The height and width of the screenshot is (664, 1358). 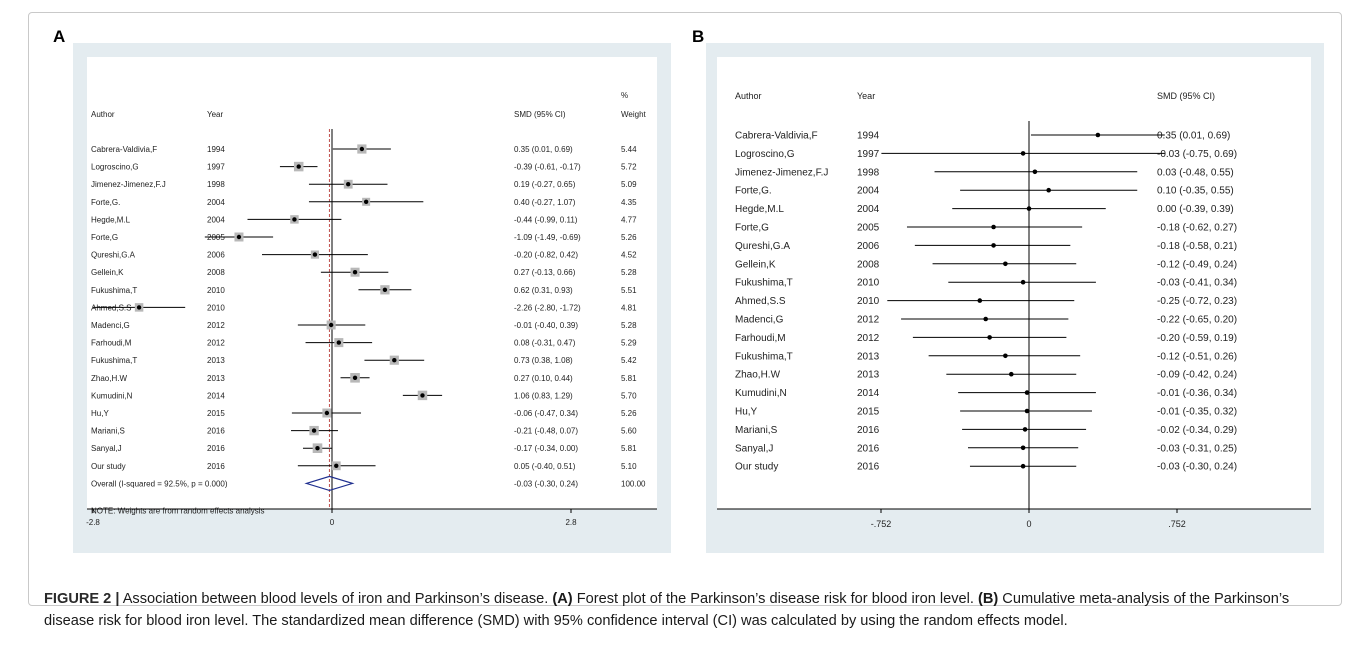 What do you see at coordinates (629, 307) in the screenshot?
I see `study-weight-label: 4.81` at bounding box center [629, 307].